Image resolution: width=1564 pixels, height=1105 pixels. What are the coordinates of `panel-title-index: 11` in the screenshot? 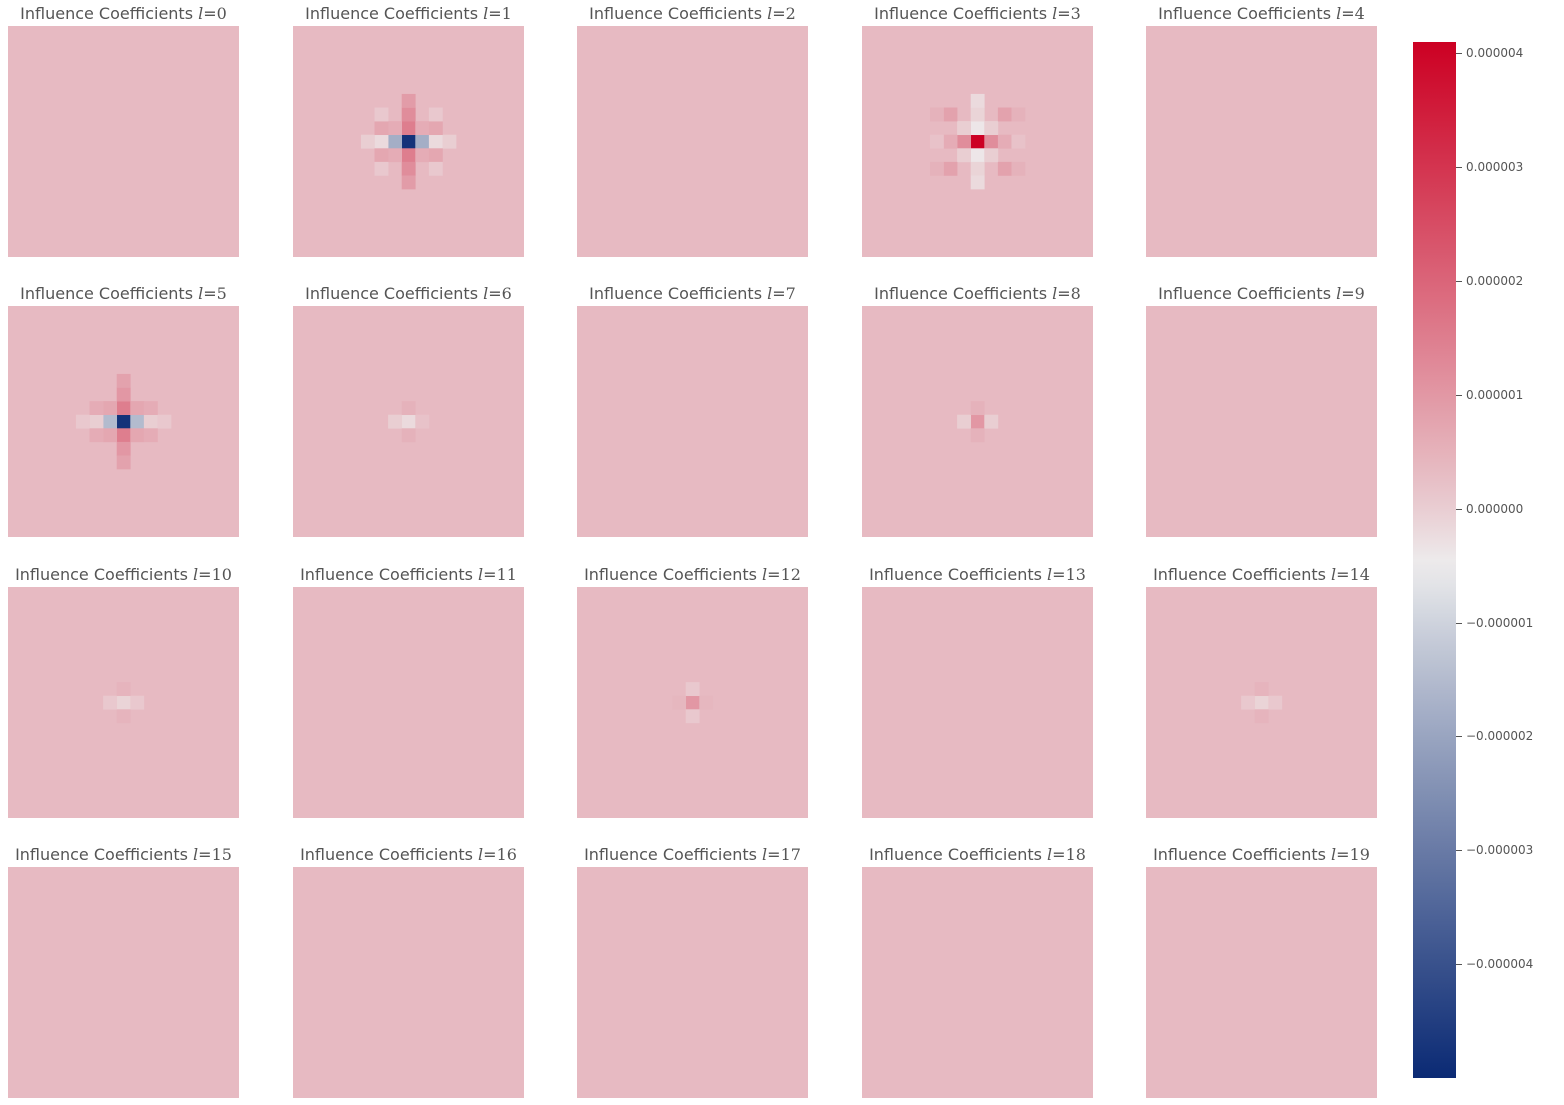 It's located at (506, 574).